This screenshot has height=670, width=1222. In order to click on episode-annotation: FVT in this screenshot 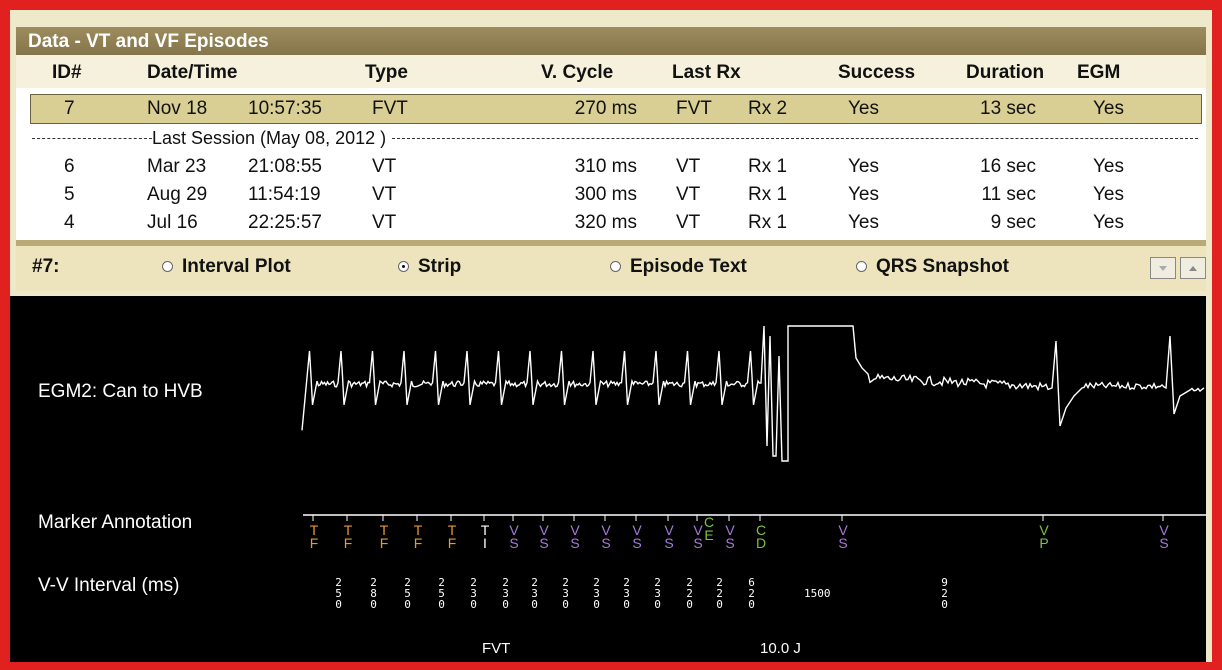, I will do `click(496, 648)`.